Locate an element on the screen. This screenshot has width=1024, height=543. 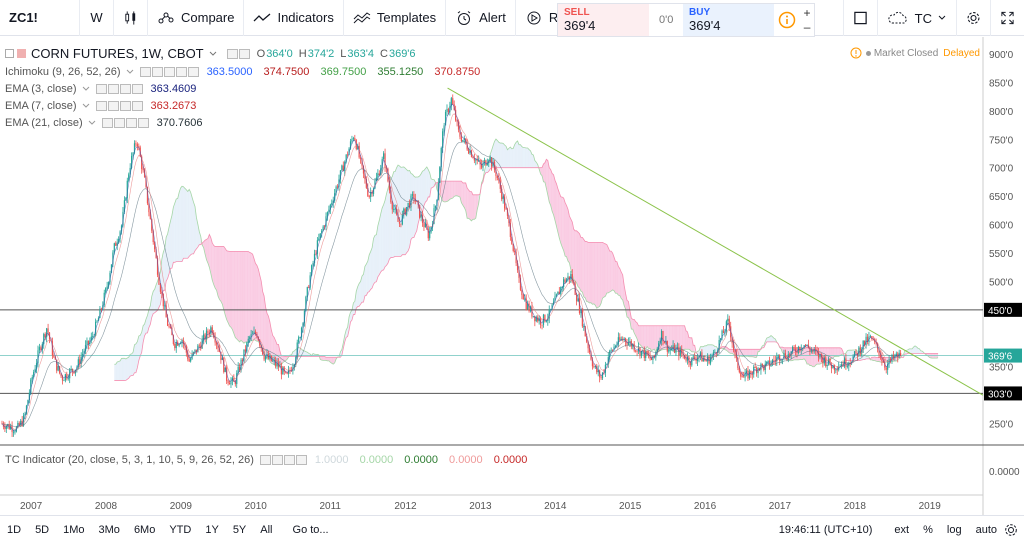
range-ytd: YTD is located at coordinates (180, 529).